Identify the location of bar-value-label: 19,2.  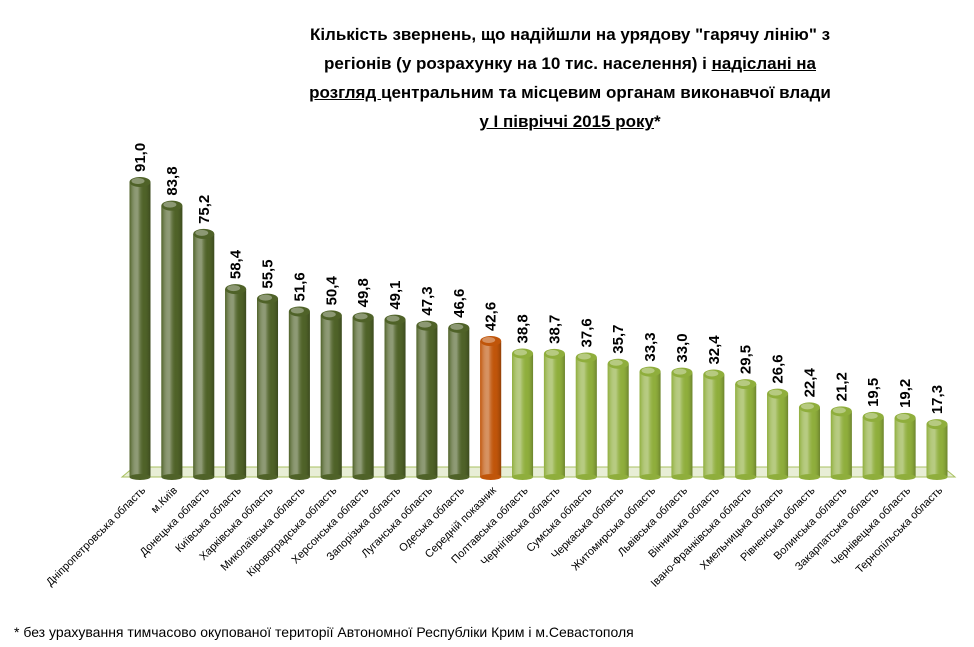
(905, 393).